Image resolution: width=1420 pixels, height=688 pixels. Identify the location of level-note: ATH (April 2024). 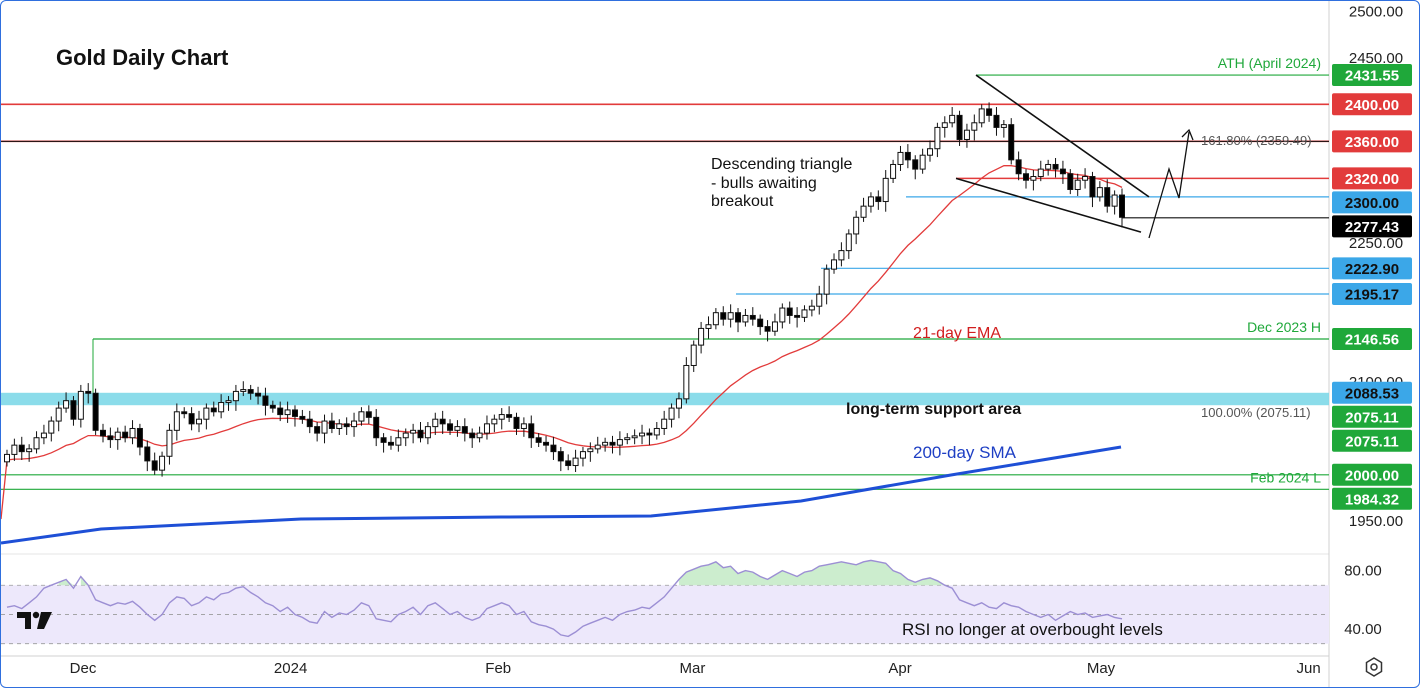
(1269, 63).